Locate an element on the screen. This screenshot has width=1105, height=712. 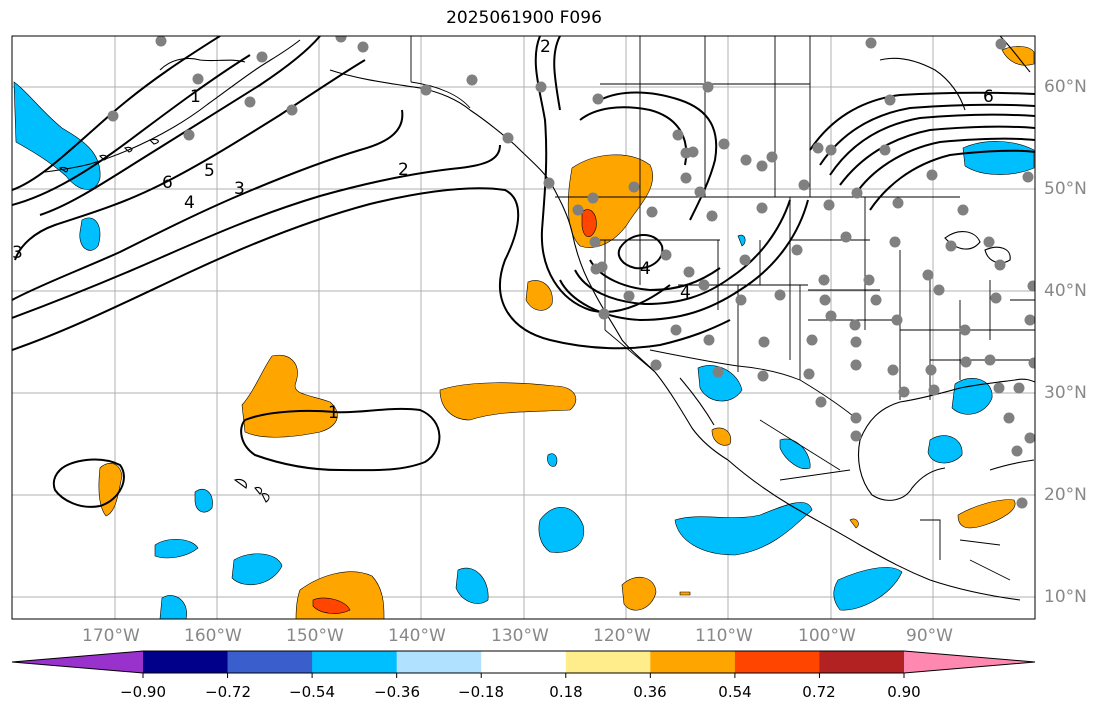
colorbar is located at coordinates (523, 664).